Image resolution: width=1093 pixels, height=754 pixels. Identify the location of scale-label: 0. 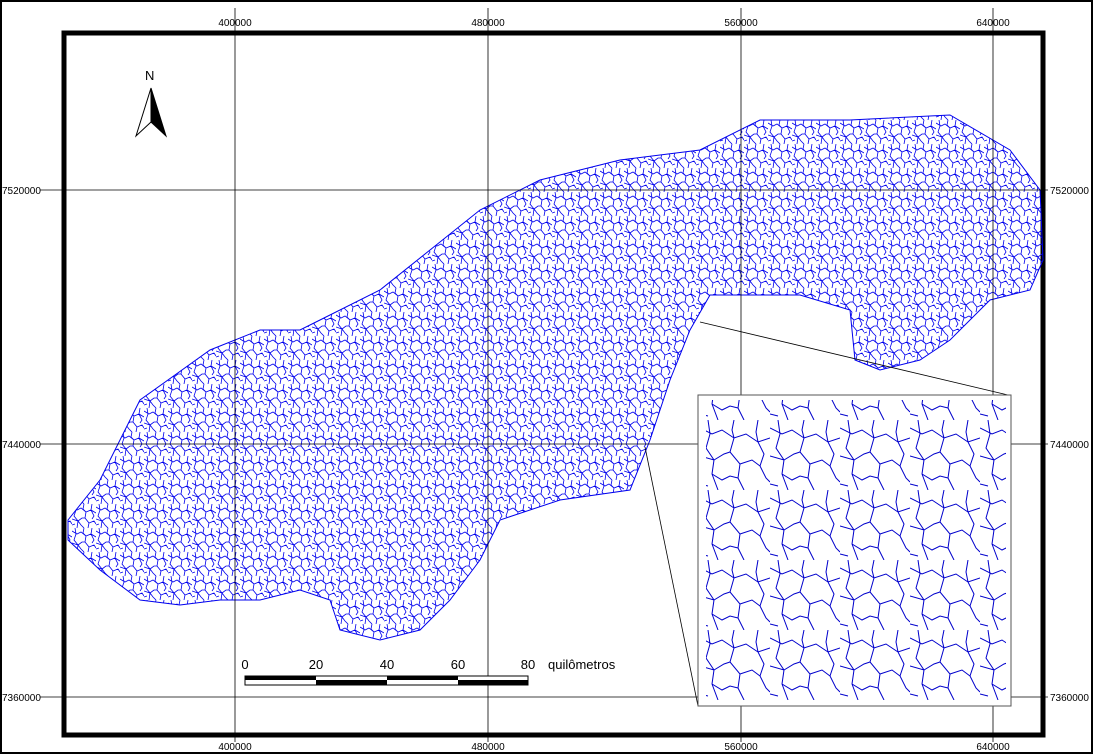
(244, 664).